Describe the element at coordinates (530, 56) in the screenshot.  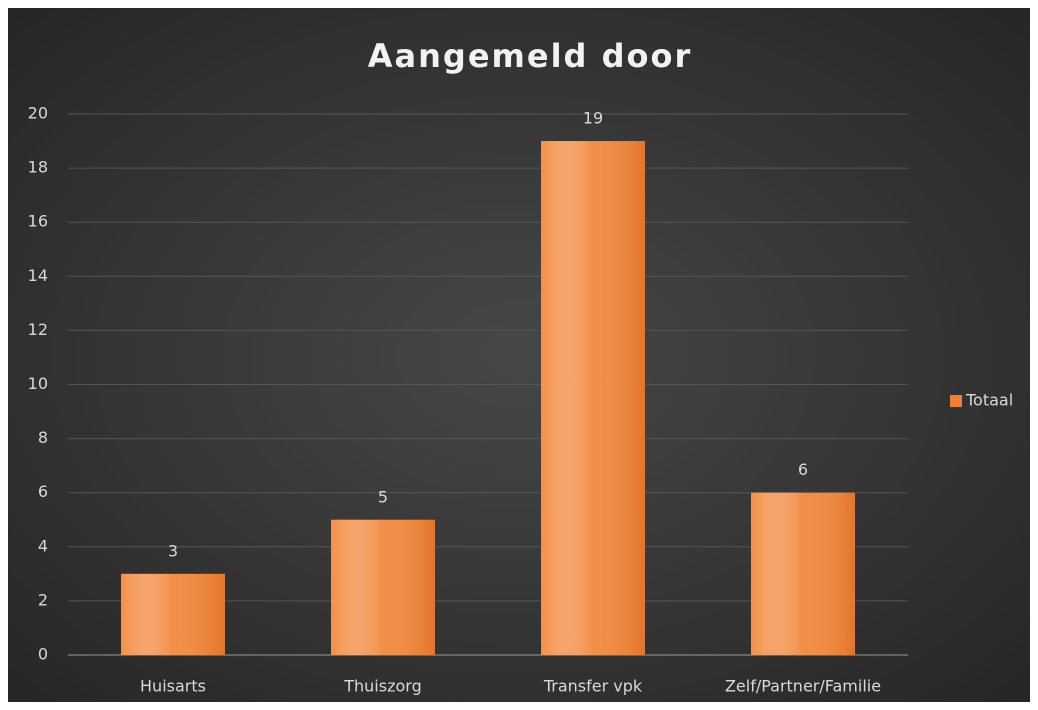
I see `chart-title: Aangemeld door` at that location.